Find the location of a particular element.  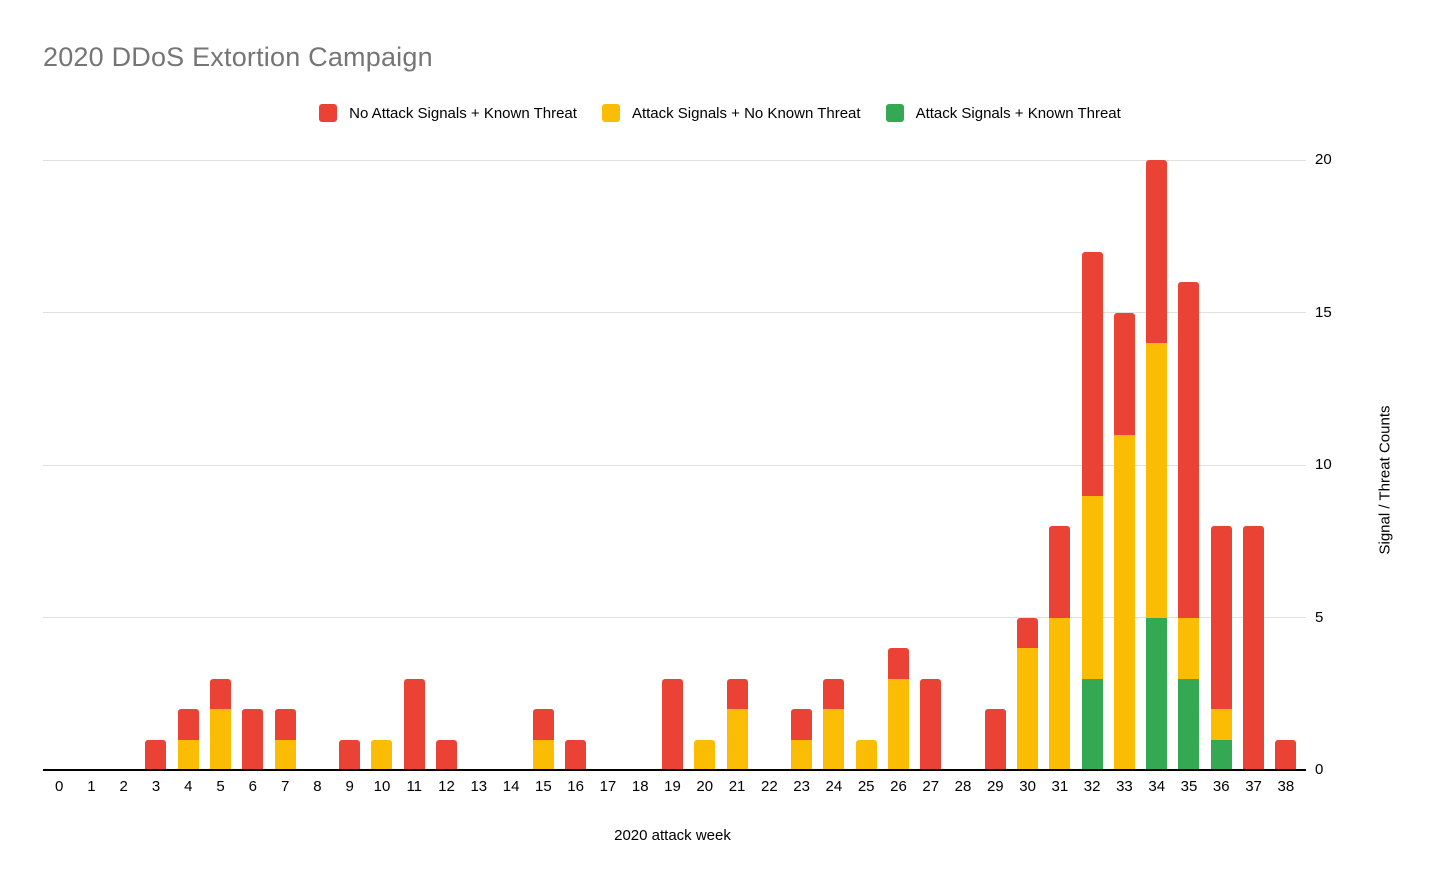

x-tick-label-5: 5 is located at coordinates (220, 786).